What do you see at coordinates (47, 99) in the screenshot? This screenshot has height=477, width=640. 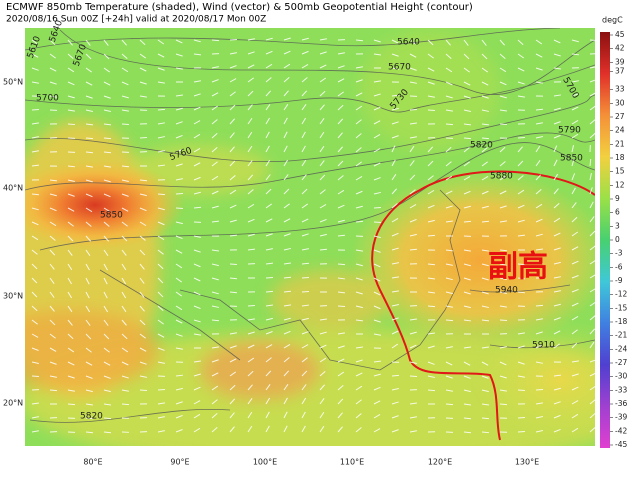 I see `contour-label: 5700` at bounding box center [47, 99].